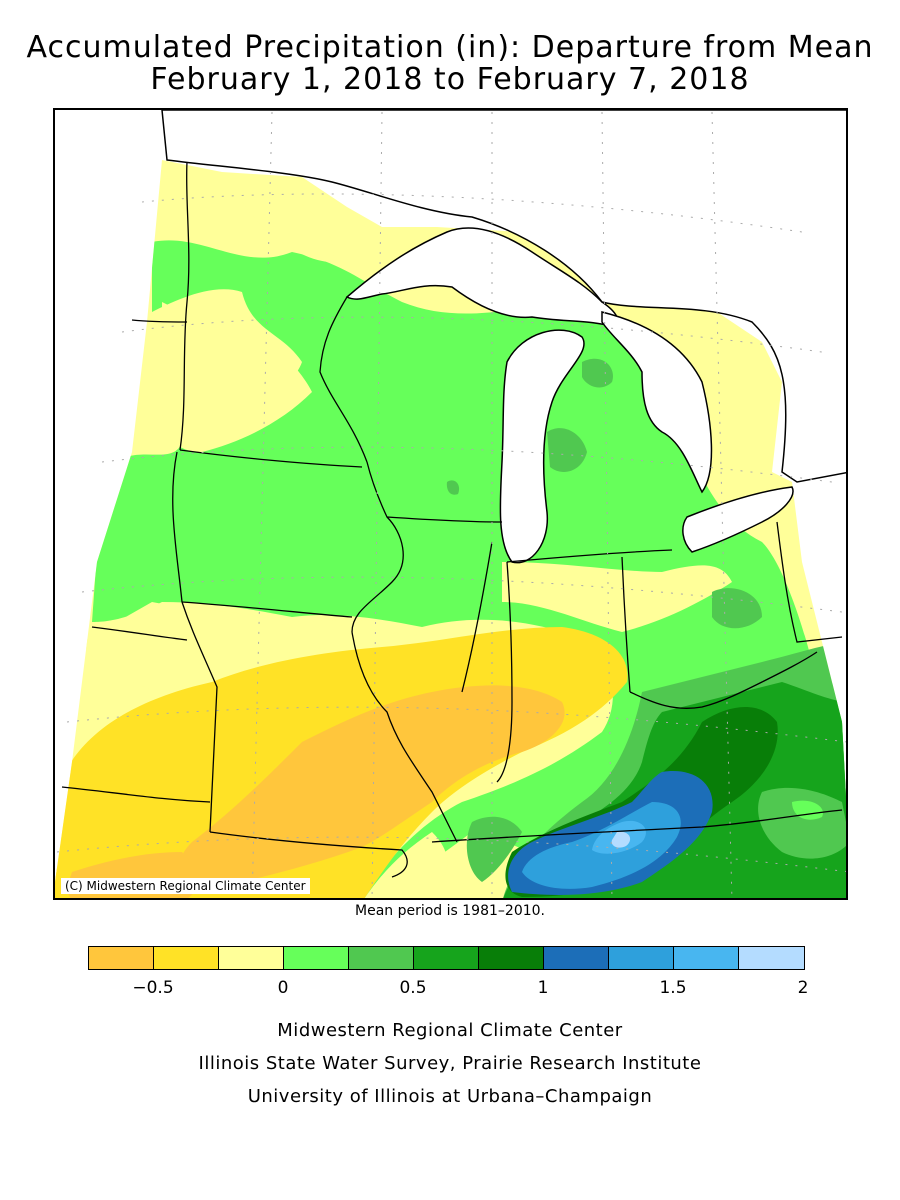 Image resolution: width=900 pixels, height=1200 pixels. Describe the element at coordinates (543, 988) in the screenshot. I see `legend-tick-label: 1` at that location.